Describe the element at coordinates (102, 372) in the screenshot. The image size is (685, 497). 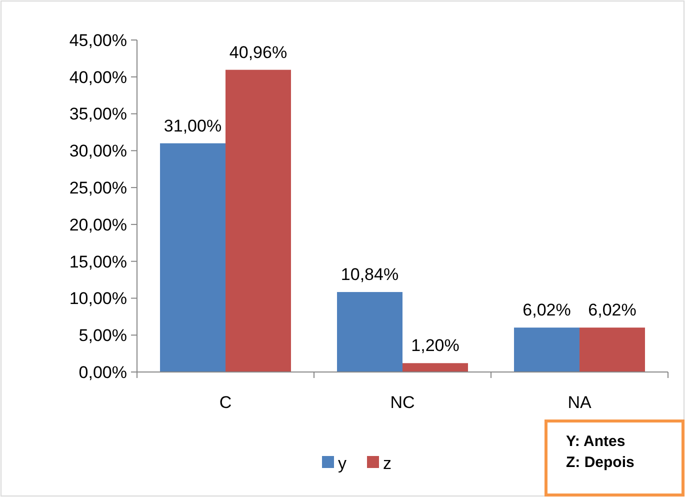
I see `y-tick-label: 0,00%` at that location.